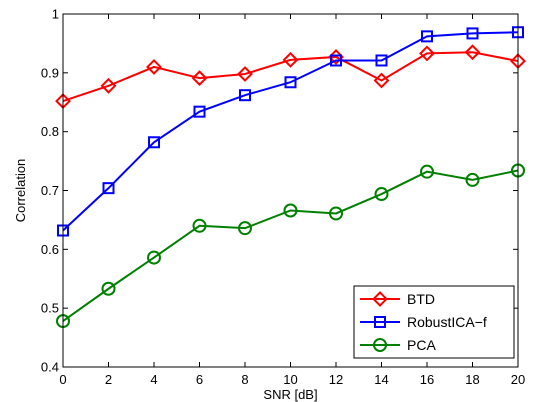  What do you see at coordinates (427, 379) in the screenshot?
I see `x-tick-label: 16` at bounding box center [427, 379].